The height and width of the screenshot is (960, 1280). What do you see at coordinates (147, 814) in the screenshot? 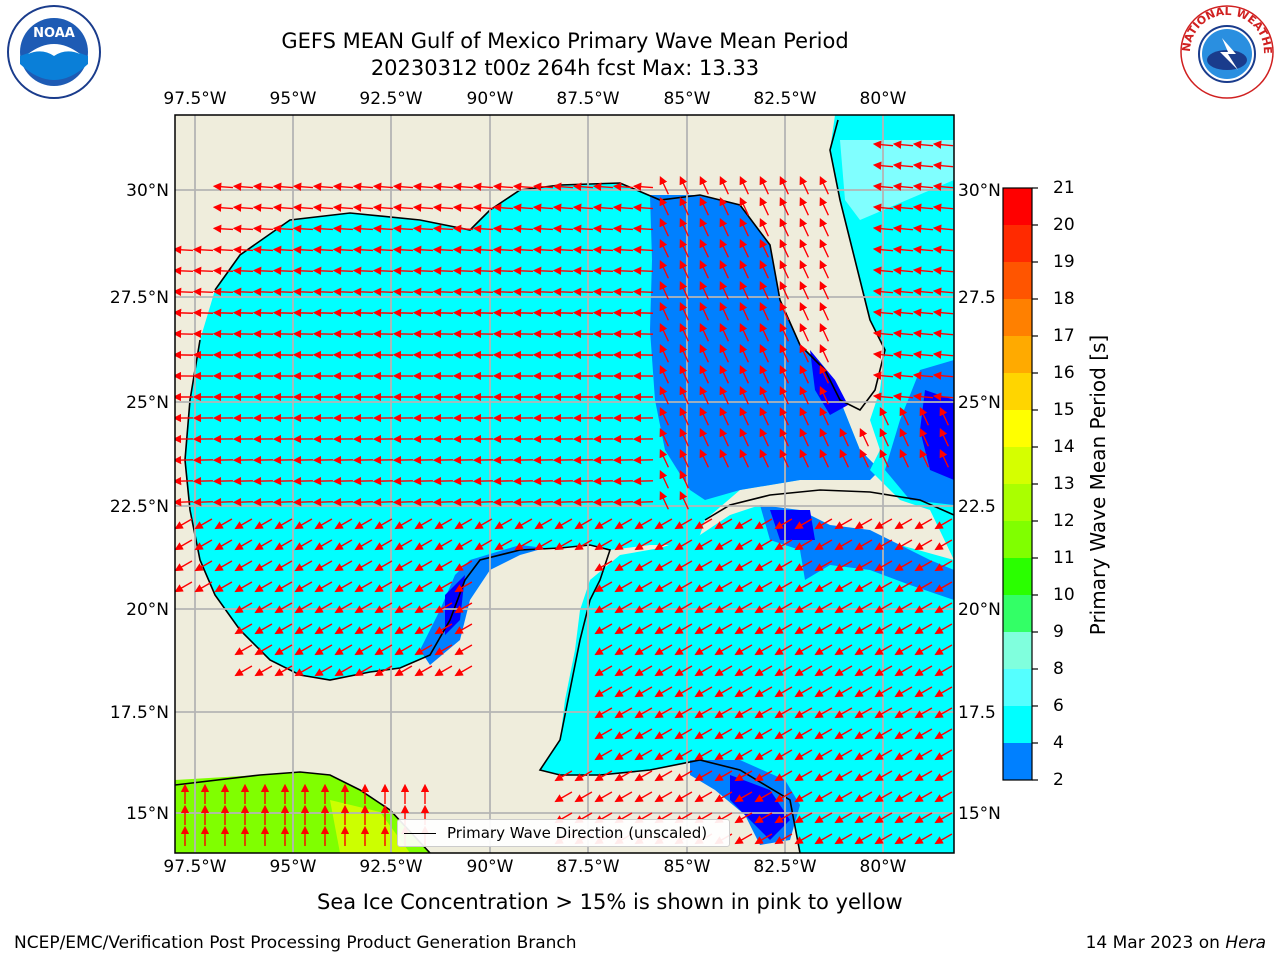
I see `lat-tick-left: 15°N` at bounding box center [147, 814].